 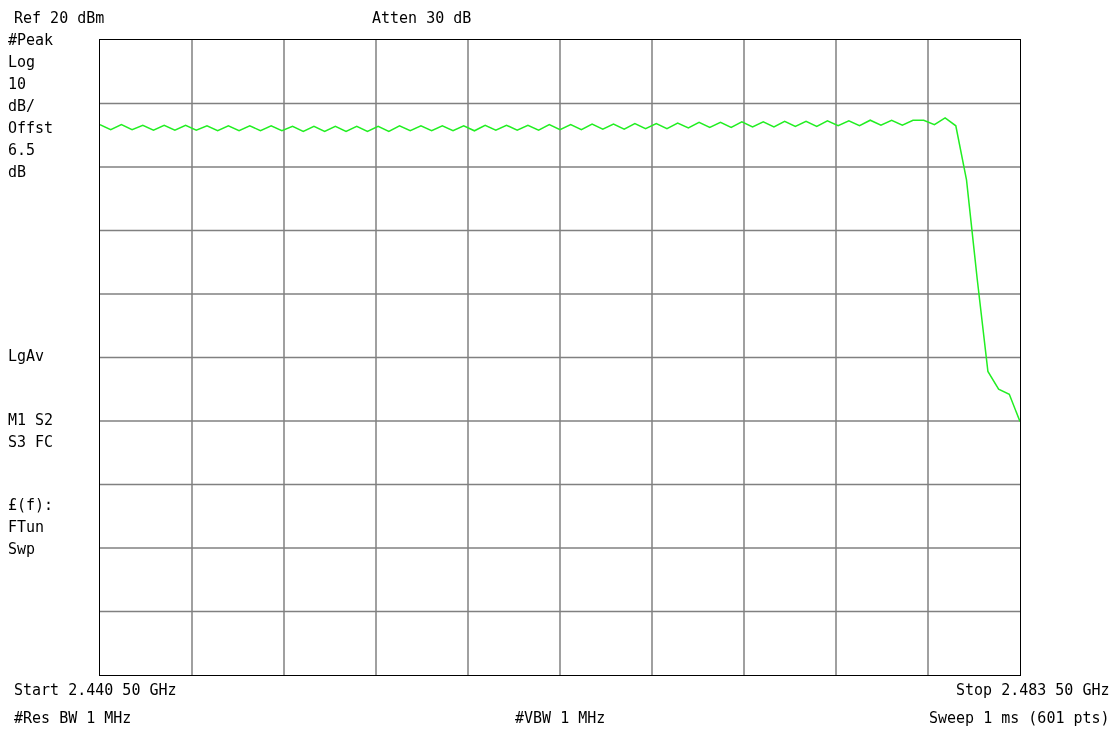 I want to click on text: 10, so click(x=17, y=84).